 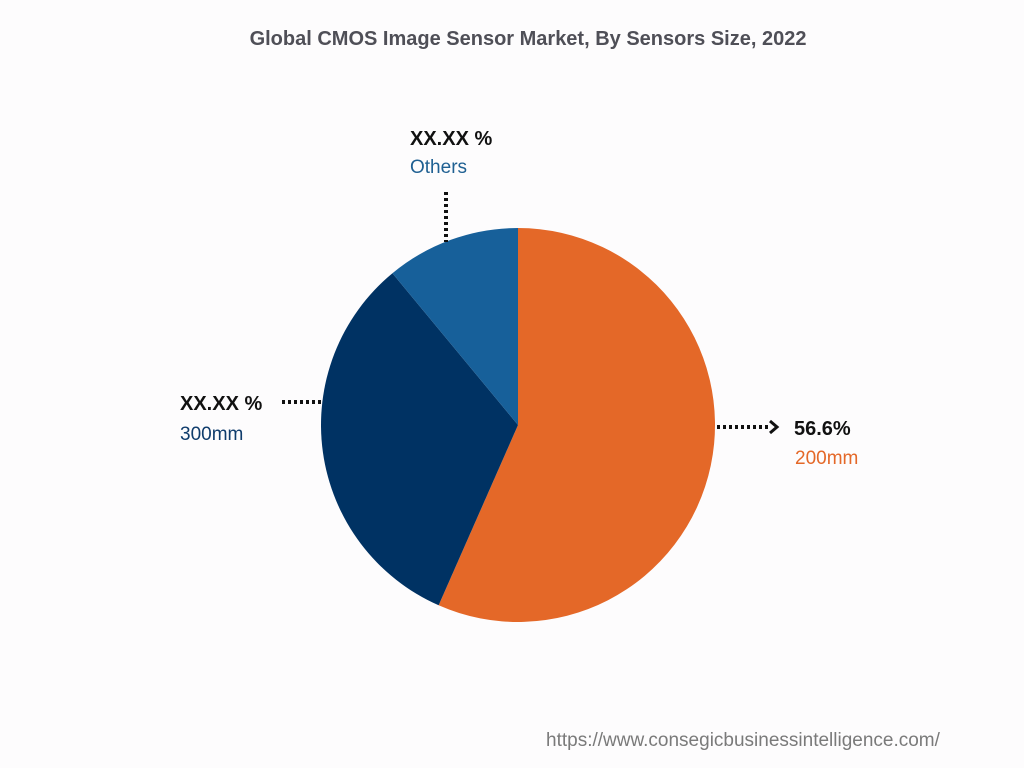 I want to click on arrow-head-200mm, so click(x=774, y=427).